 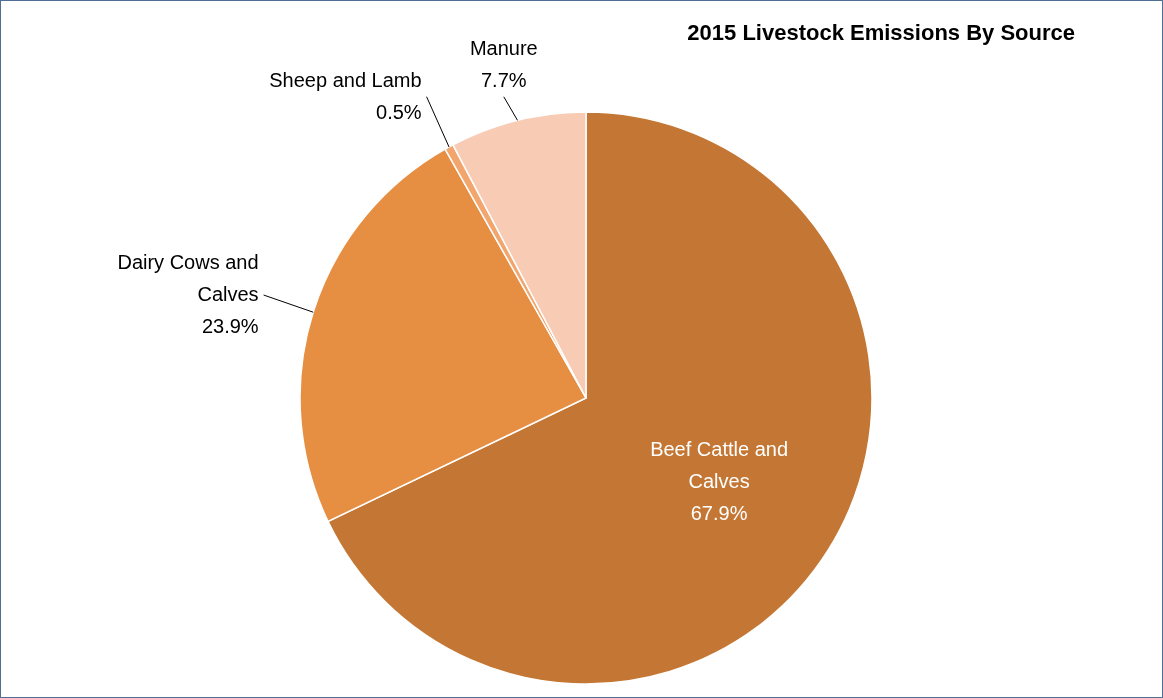 What do you see at coordinates (230, 326) in the screenshot?
I see `data-label: 23.9%` at bounding box center [230, 326].